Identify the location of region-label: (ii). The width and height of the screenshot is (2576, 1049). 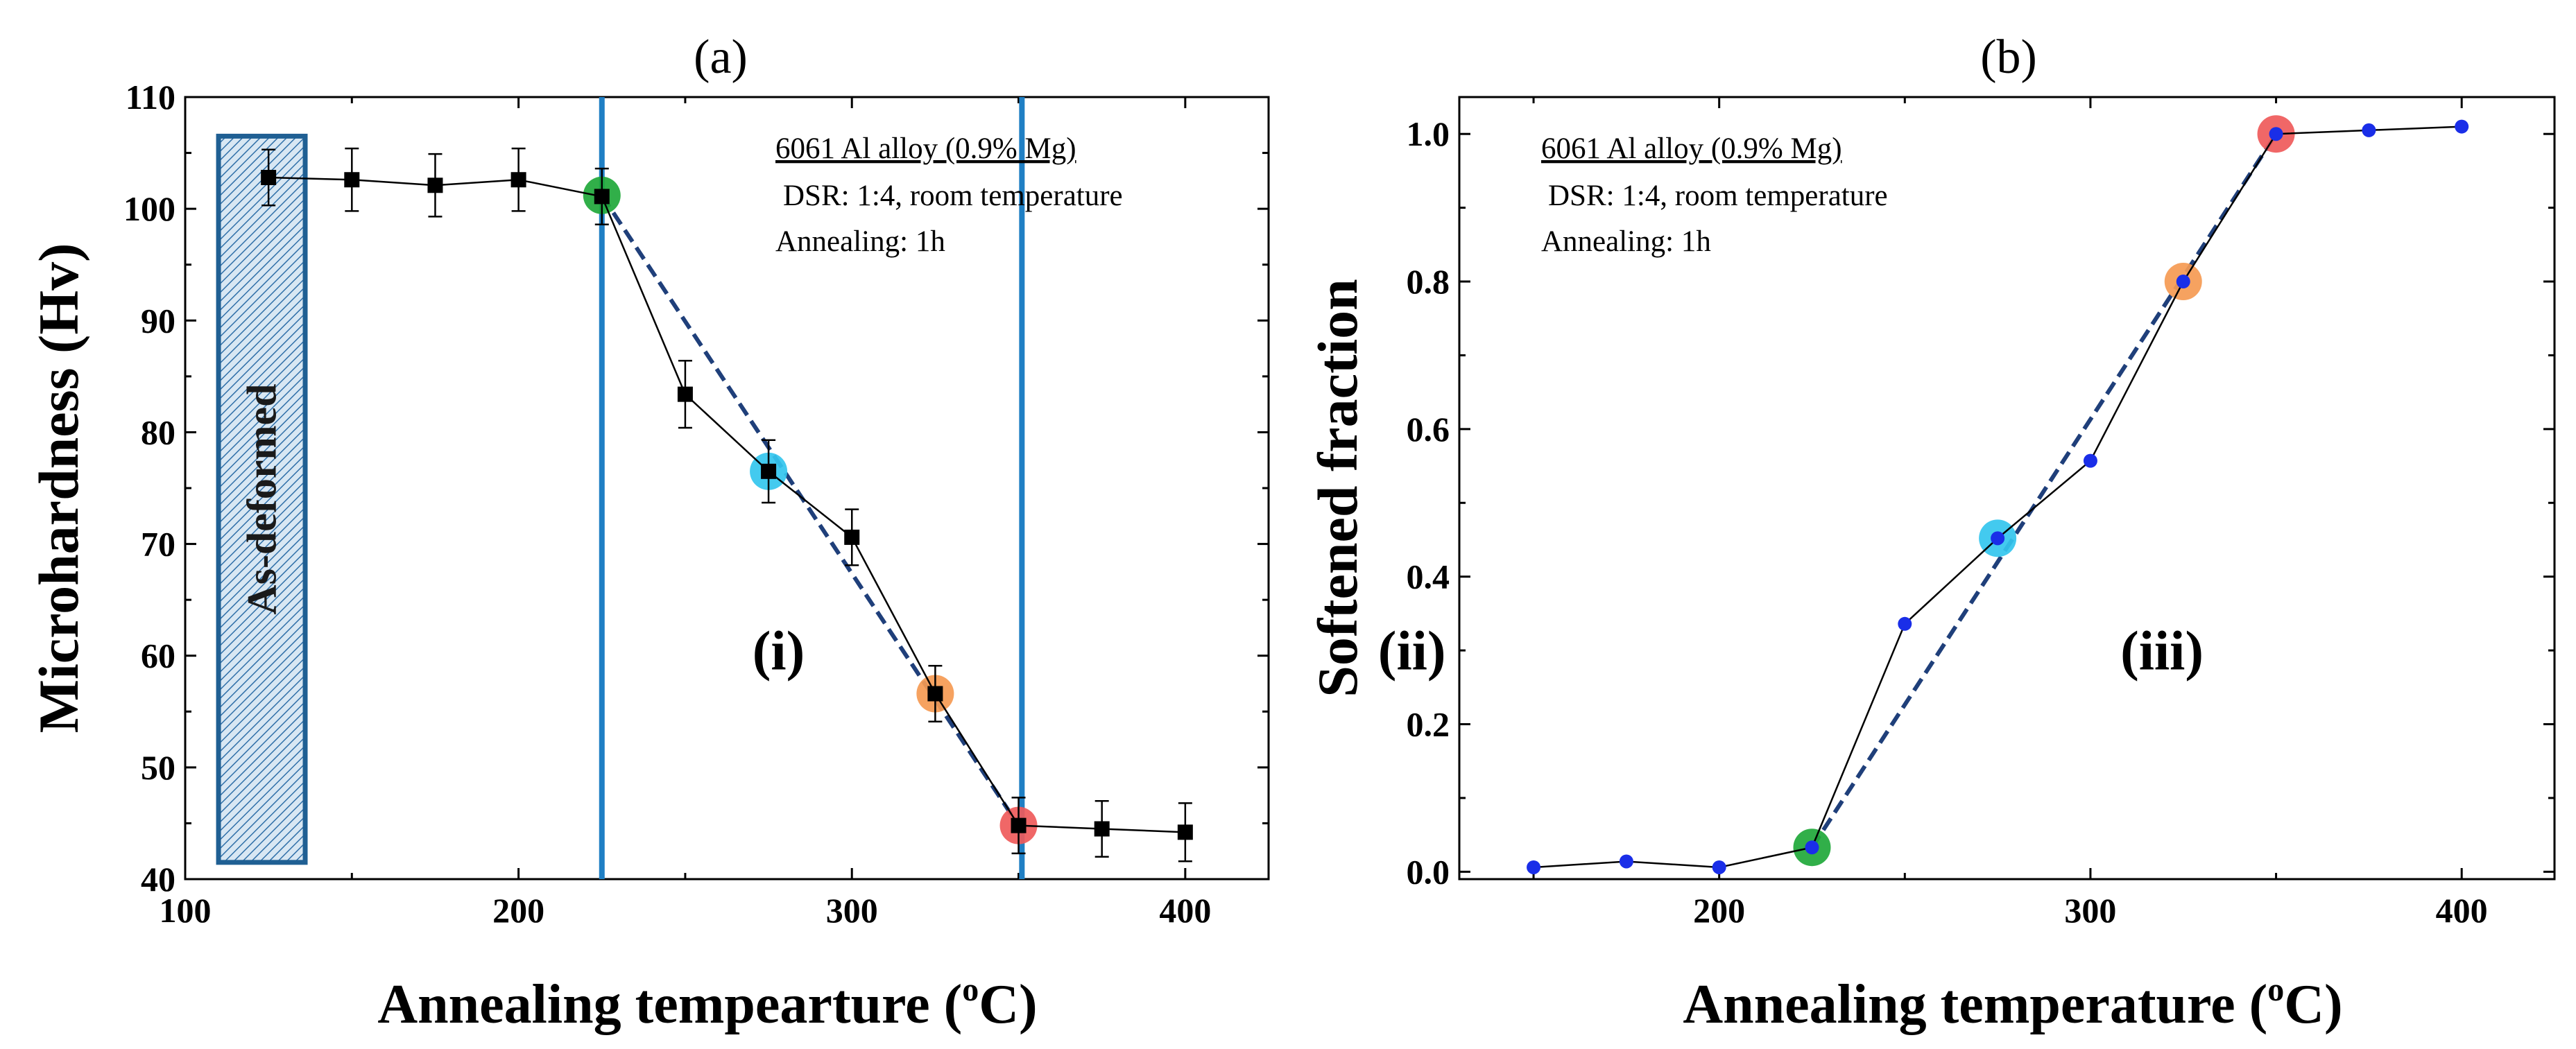
(1412, 651).